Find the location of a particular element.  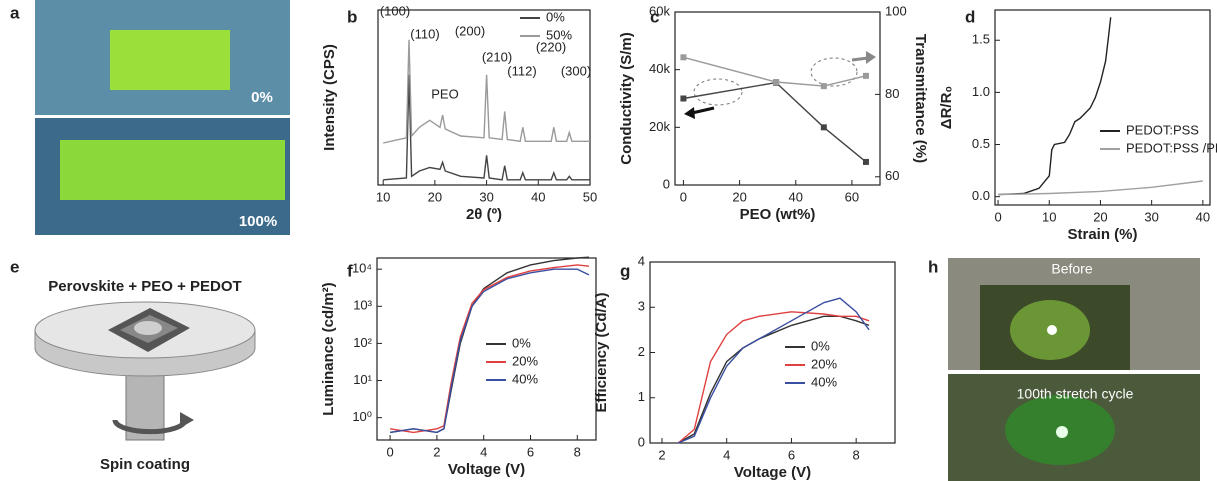

annotation: (300) is located at coordinates (576, 70).